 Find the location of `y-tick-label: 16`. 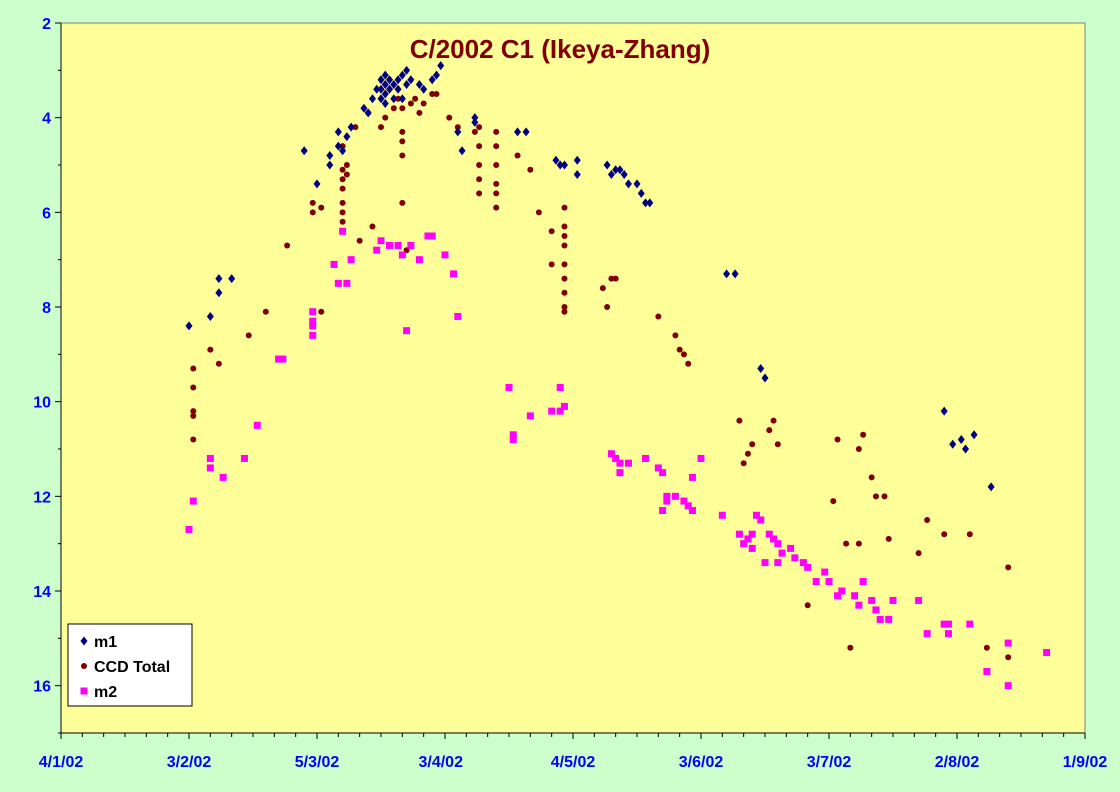

y-tick-label: 16 is located at coordinates (42, 687).